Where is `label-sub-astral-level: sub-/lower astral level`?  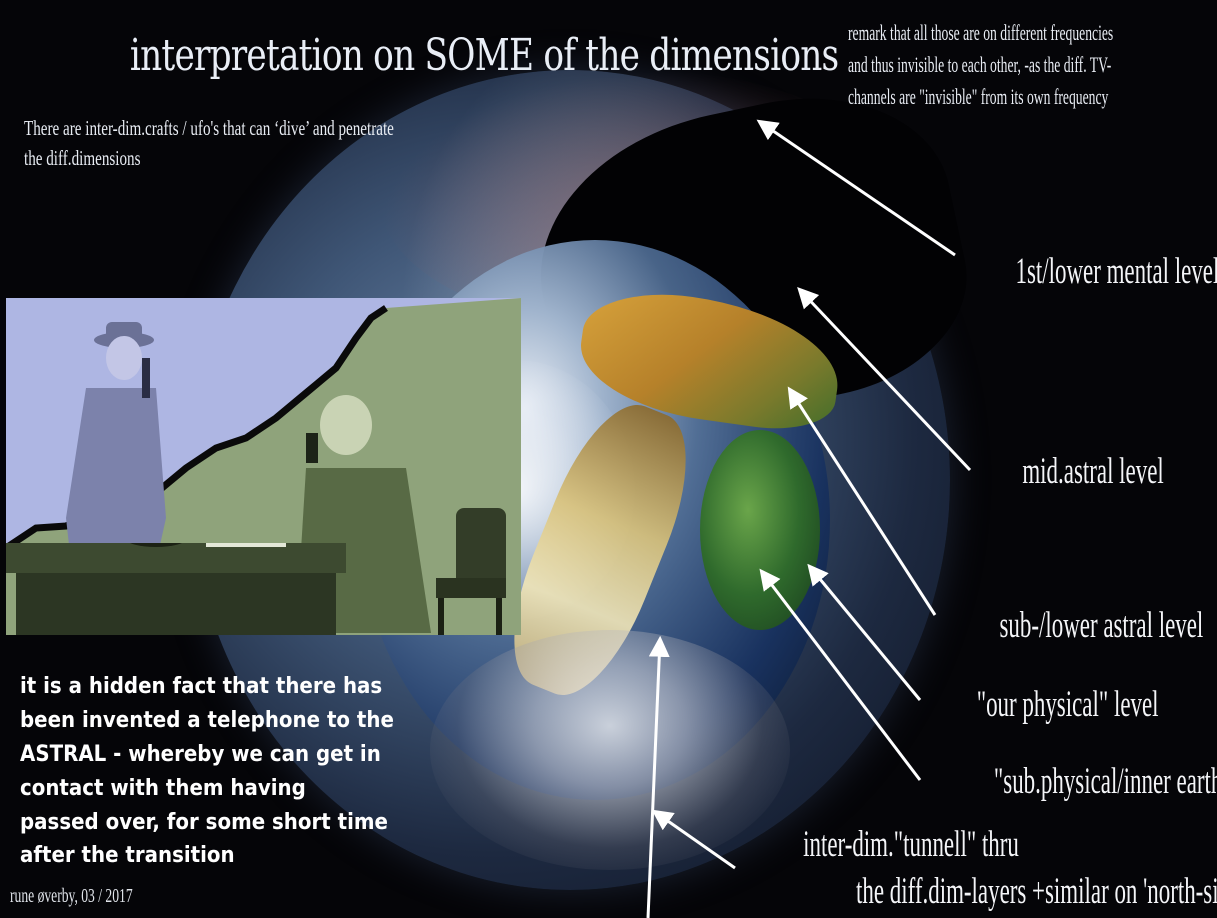
label-sub-astral-level: sub-/lower astral level is located at coordinates (1101, 625).